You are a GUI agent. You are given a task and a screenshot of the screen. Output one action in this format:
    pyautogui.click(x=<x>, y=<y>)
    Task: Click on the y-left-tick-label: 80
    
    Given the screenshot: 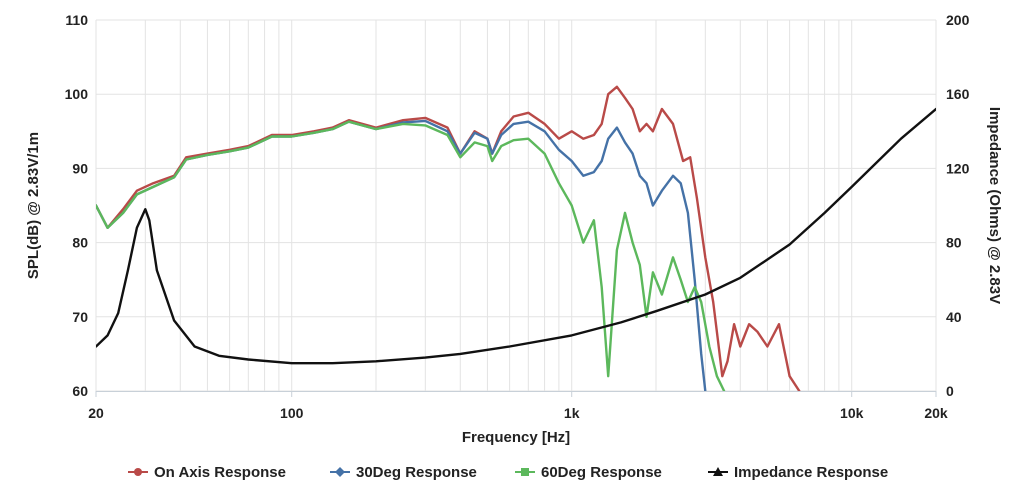 What is the action you would take?
    pyautogui.click(x=80, y=243)
    